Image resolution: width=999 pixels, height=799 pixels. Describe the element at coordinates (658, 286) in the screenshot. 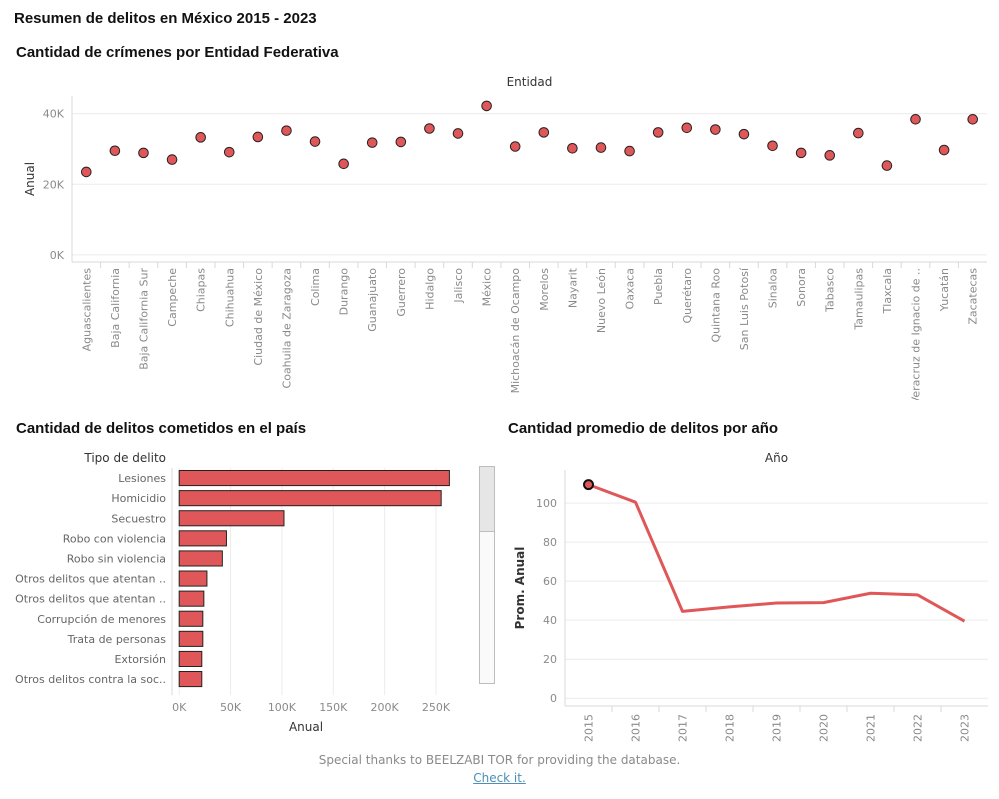

I see `x-tick-label: Puebla` at that location.